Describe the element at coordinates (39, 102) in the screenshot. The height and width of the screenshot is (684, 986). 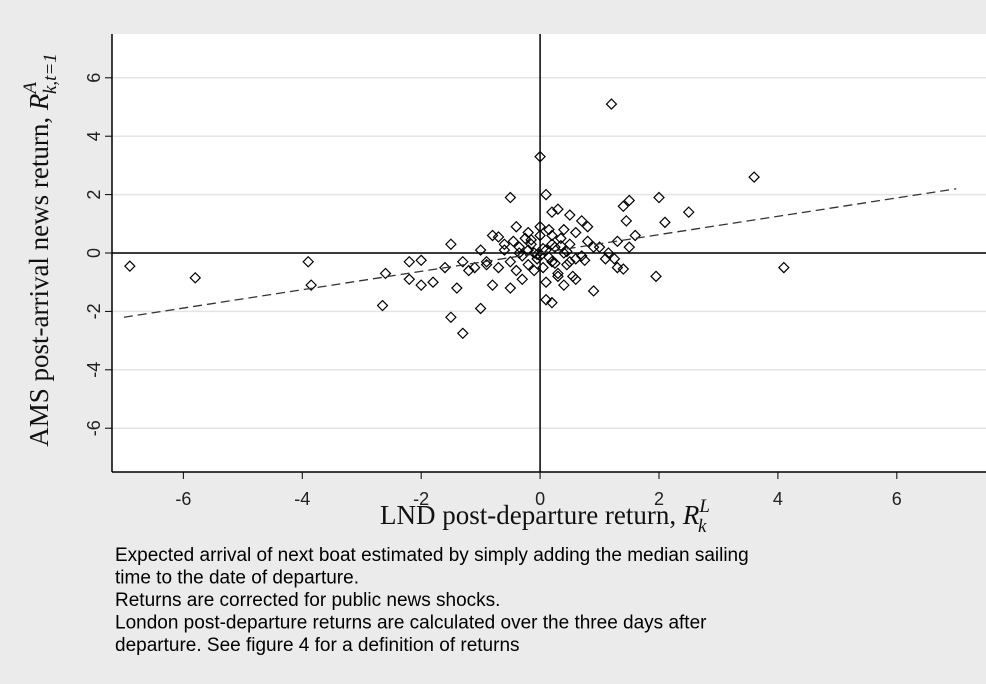
I see `y-label-symbol: R` at that location.